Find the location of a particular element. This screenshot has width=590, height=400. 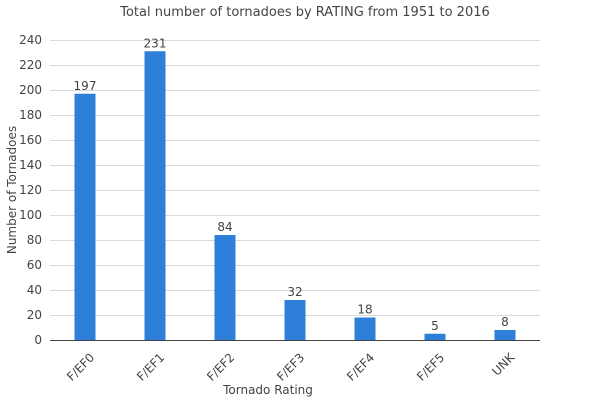

y-tick-label: 180 is located at coordinates (30, 115).